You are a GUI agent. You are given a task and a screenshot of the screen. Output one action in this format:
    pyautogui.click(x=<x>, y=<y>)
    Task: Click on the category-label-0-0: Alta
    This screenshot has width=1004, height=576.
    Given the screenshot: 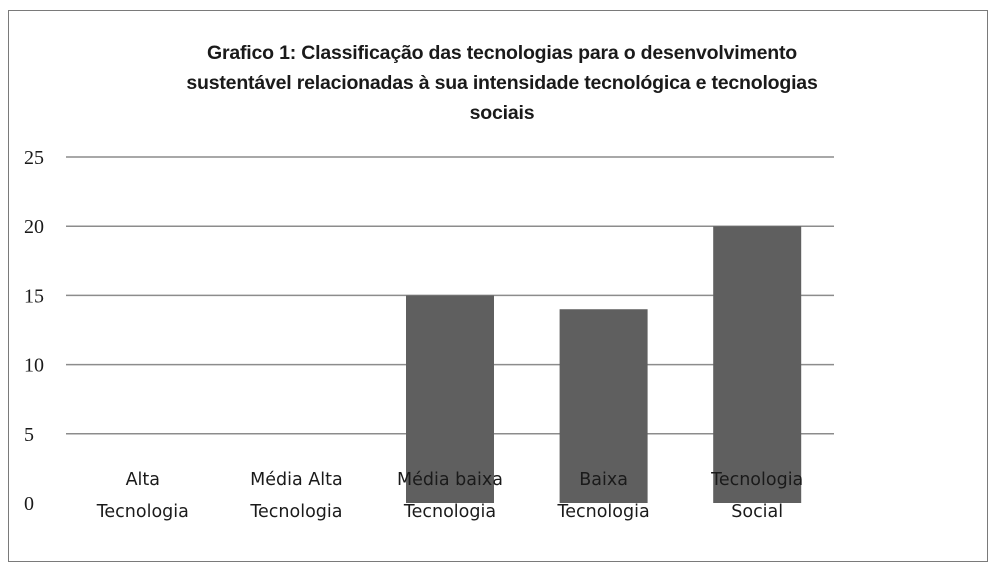 What is the action you would take?
    pyautogui.click(x=143, y=480)
    